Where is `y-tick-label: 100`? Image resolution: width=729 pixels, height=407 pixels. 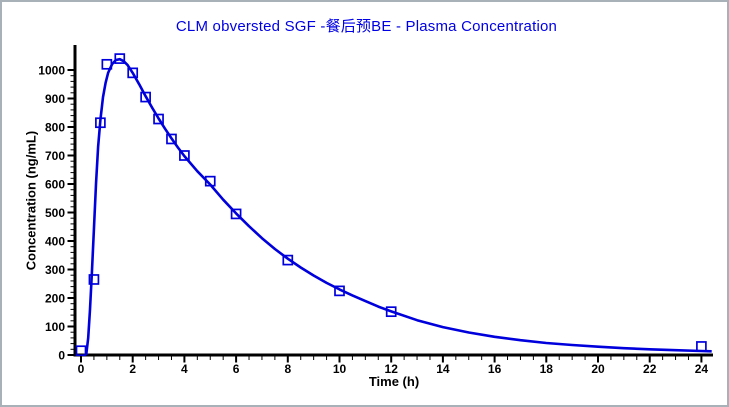
y-tick-label: 100 is located at coordinates (55, 327).